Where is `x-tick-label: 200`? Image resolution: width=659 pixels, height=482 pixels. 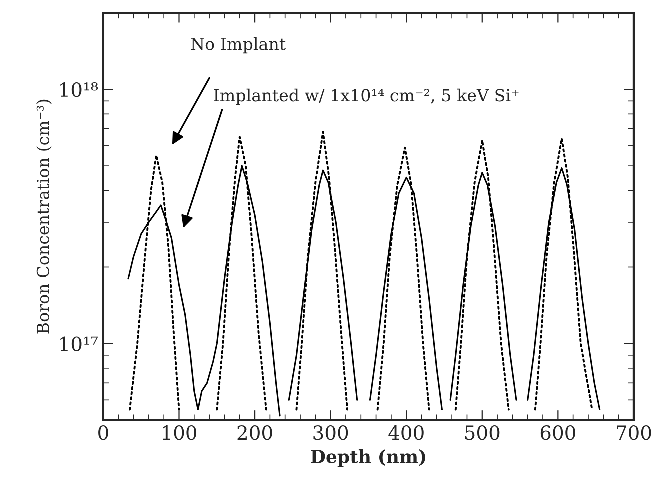
x-tick-label: 200 is located at coordinates (255, 433).